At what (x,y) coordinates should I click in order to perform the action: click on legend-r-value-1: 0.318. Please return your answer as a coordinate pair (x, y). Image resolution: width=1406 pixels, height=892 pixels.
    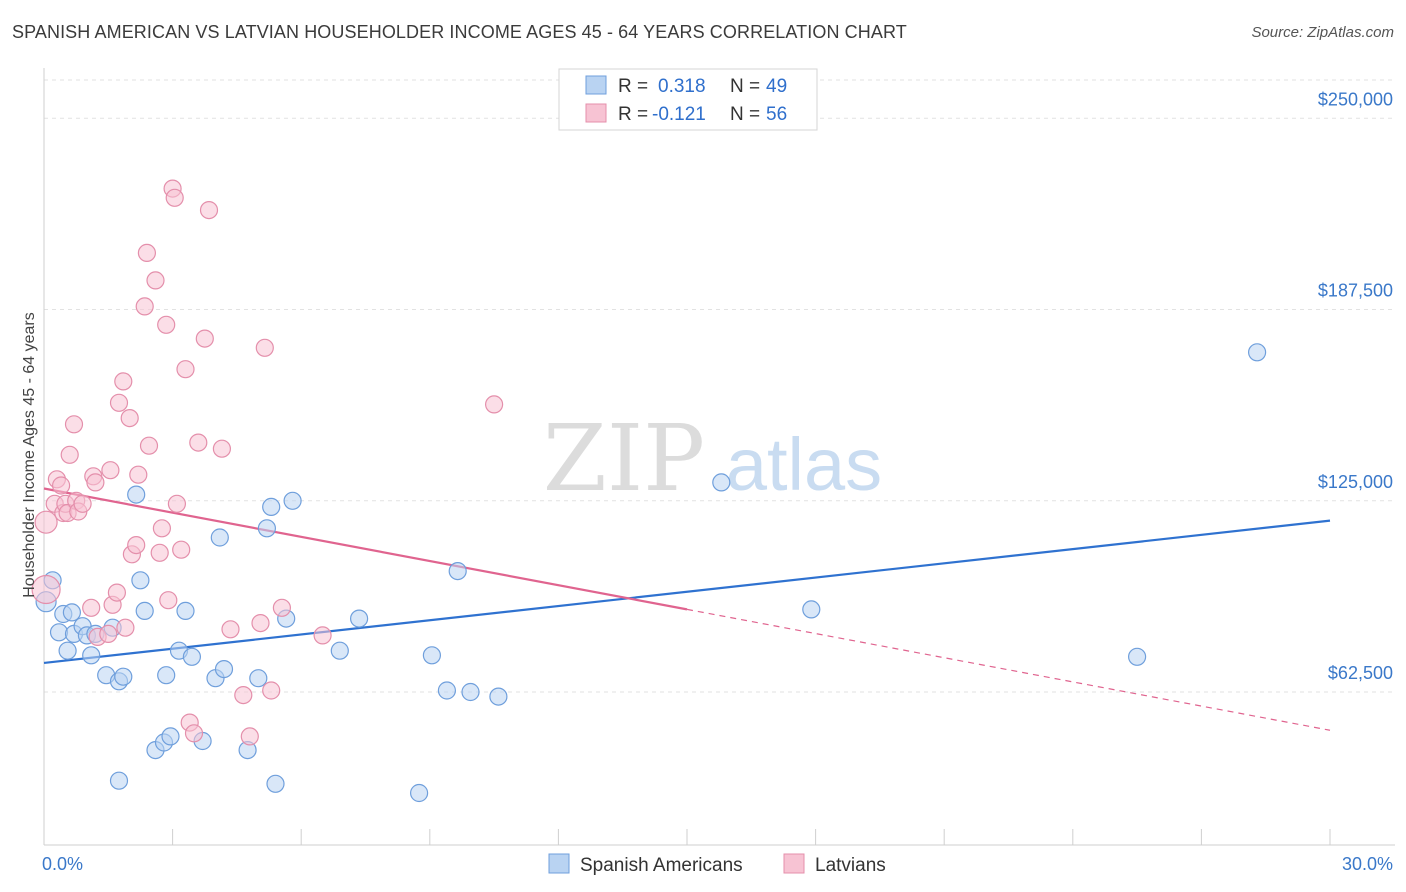
    Looking at the image, I should click on (682, 86).